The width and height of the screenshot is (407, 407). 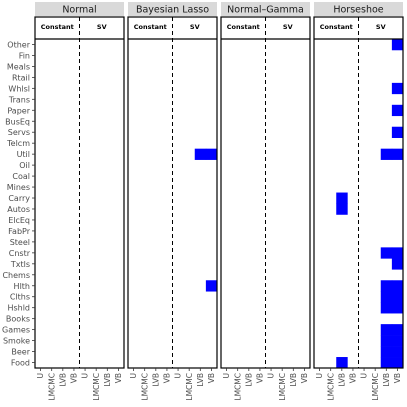 What do you see at coordinates (237, 387) in the screenshot?
I see `x-tick-label-normal-gamma-constant-lmcmc: LMCMC` at bounding box center [237, 387].